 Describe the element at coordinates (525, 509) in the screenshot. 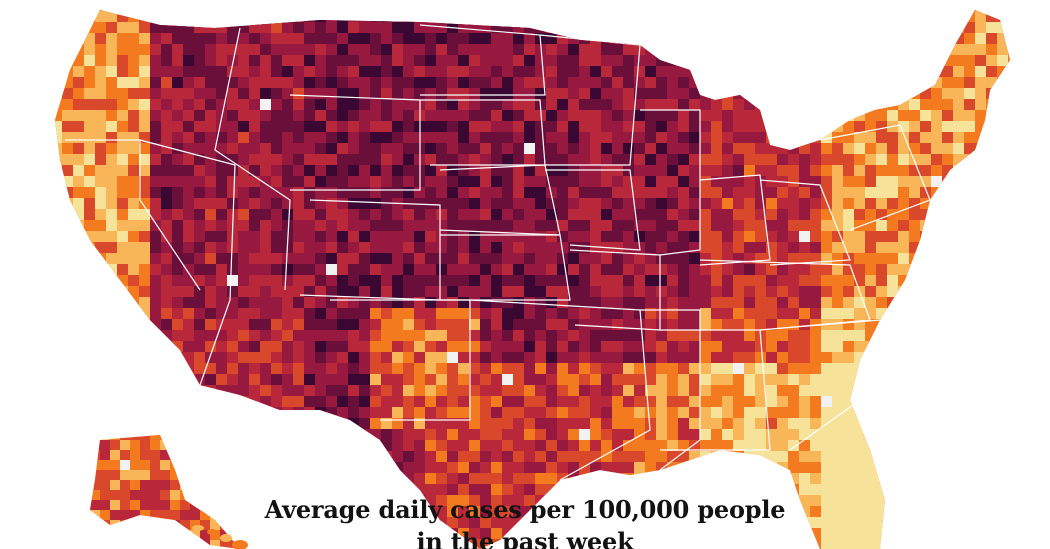

I see `caption-line-1: Average daily cases per 100,000 people` at that location.